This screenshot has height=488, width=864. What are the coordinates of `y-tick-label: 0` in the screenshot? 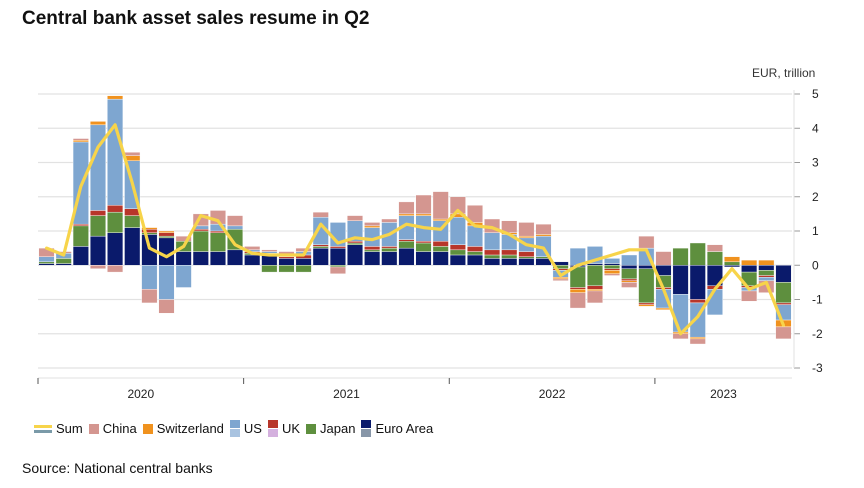 It's located at (815, 265).